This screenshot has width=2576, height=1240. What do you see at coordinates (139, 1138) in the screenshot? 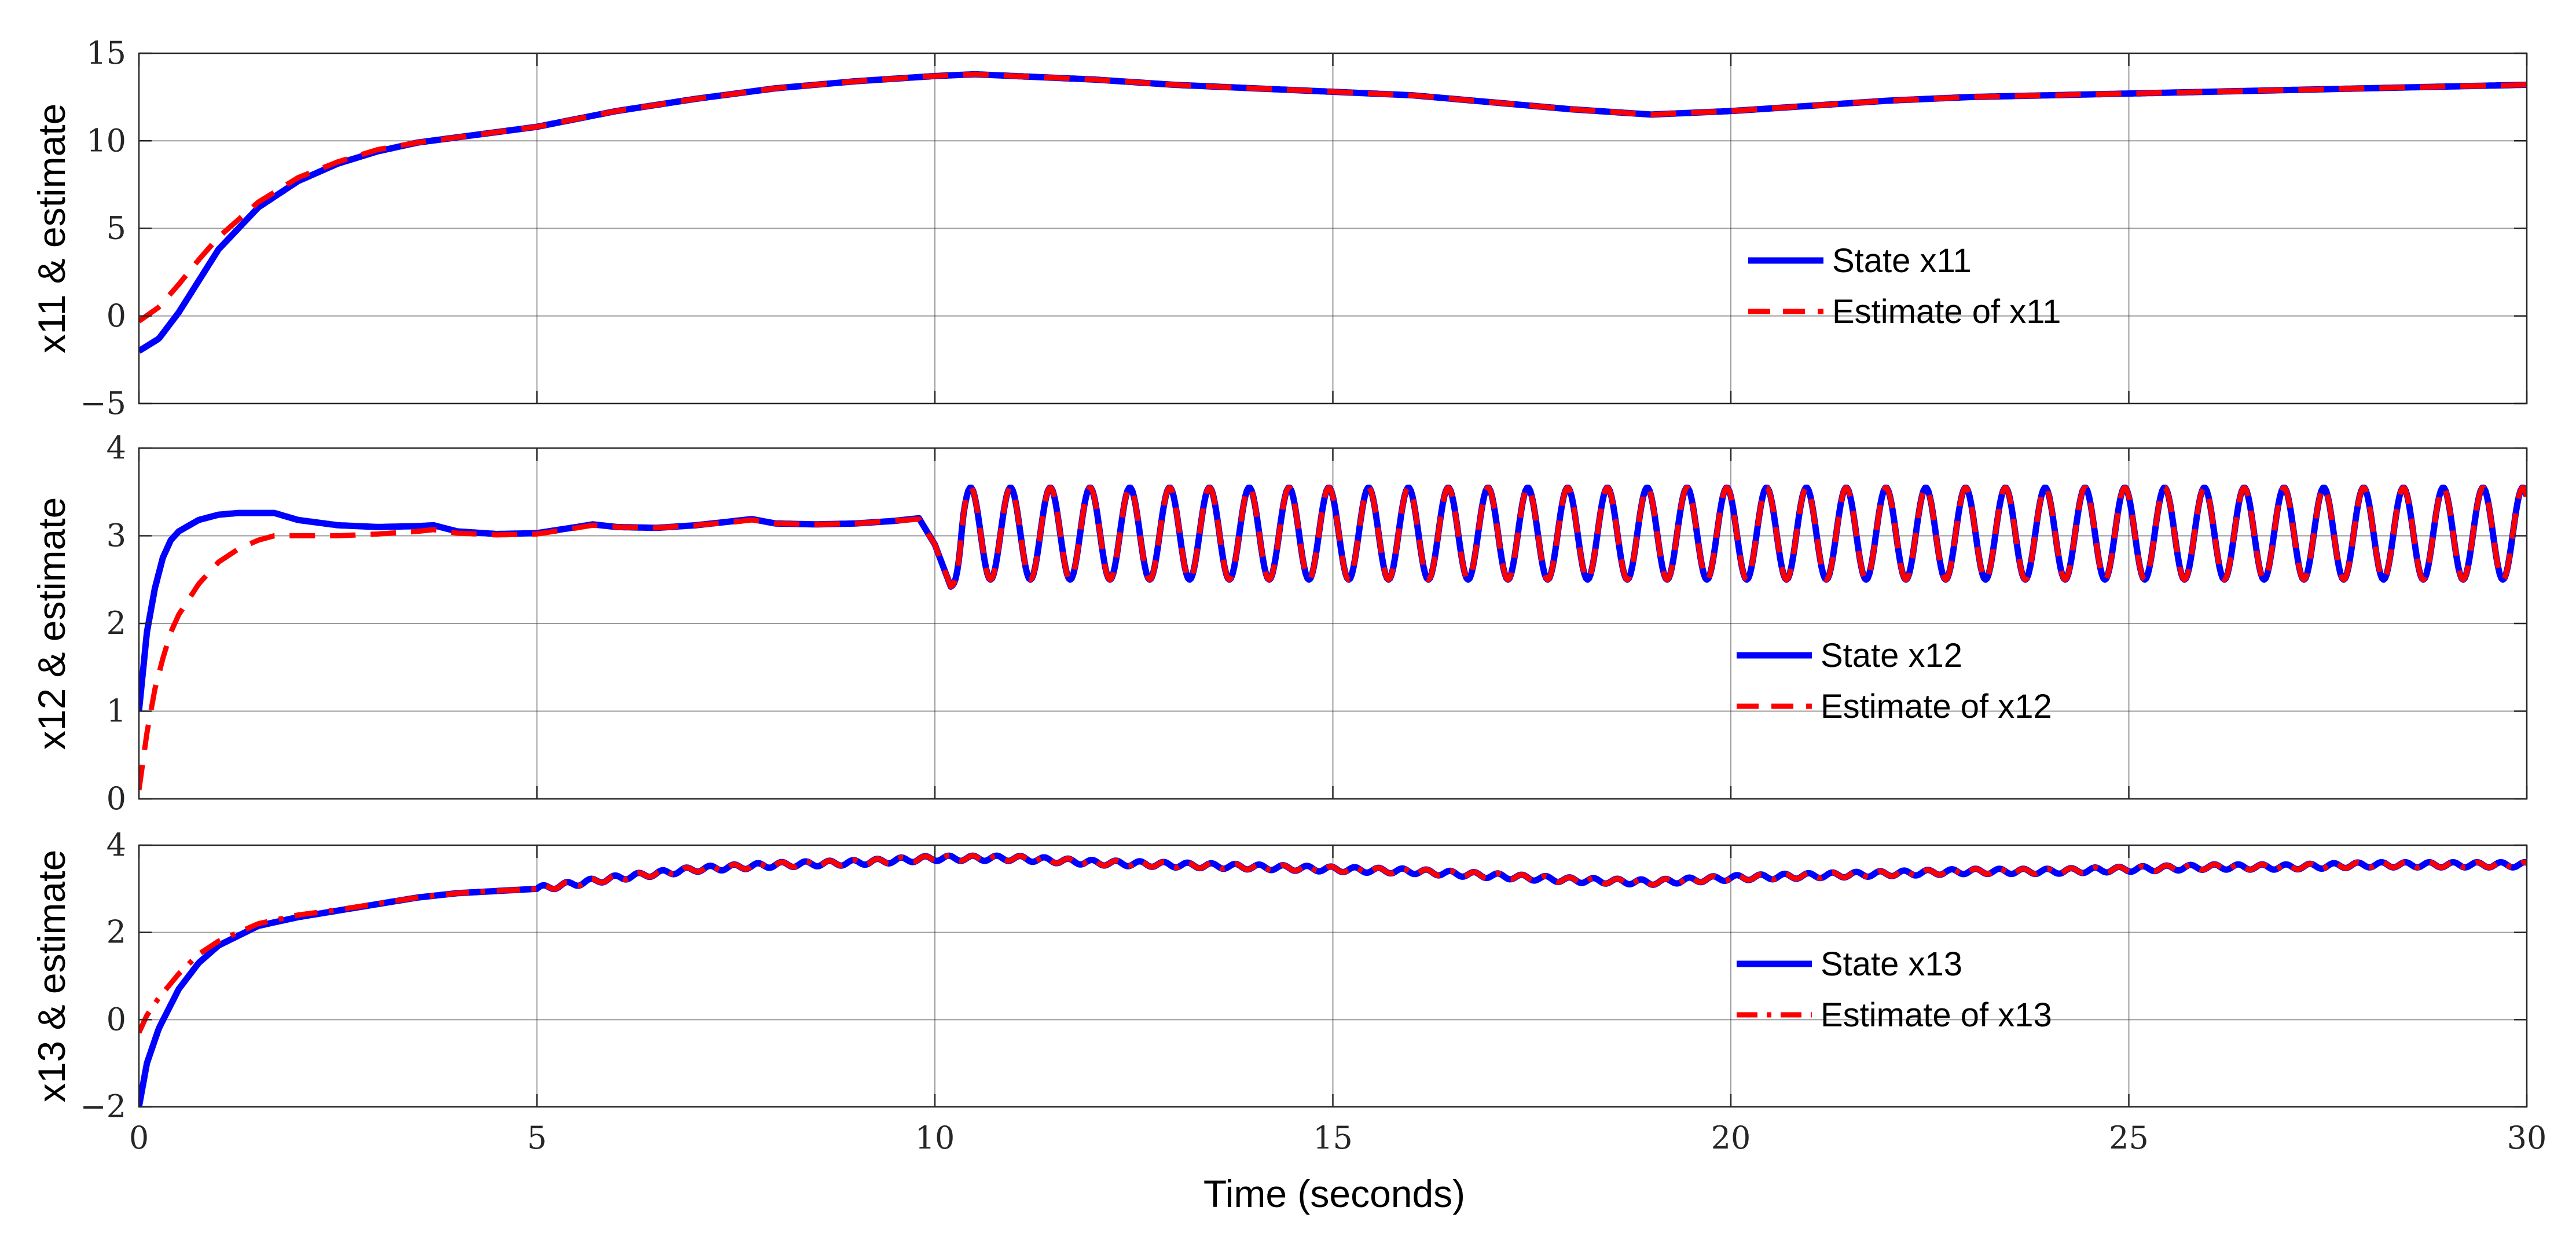
I see `x-tick-label: 0` at bounding box center [139, 1138].